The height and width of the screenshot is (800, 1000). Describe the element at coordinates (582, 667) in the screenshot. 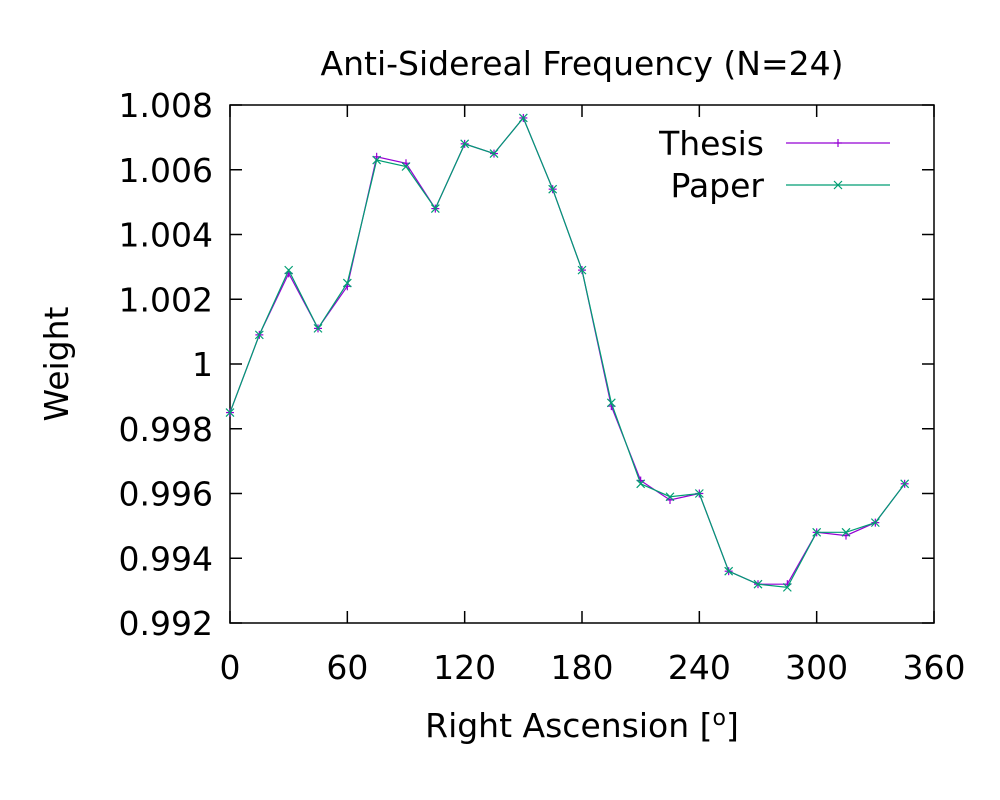

I see `x-tick-label: 180` at that location.